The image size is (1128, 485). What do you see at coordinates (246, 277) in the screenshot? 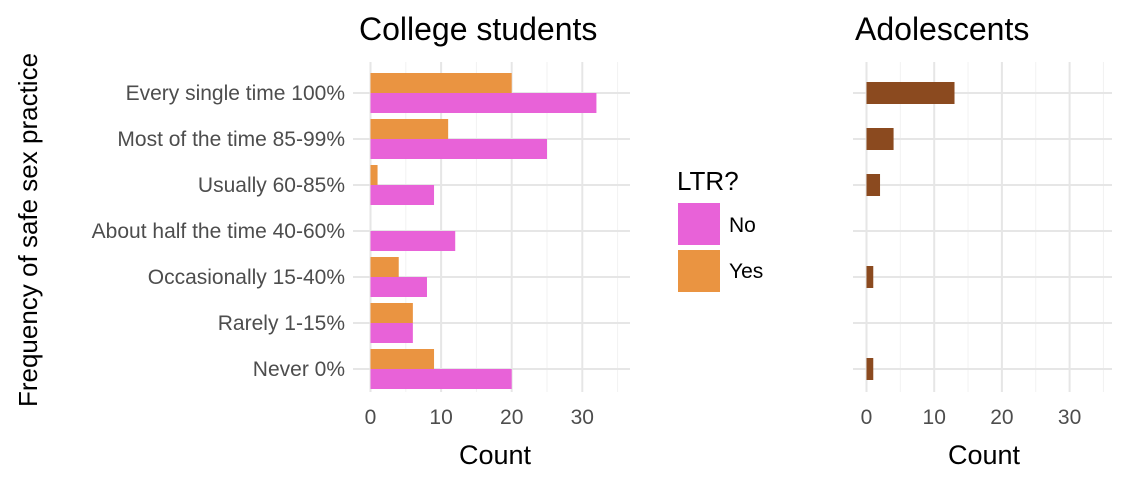
I see `category-label: Occasionally 15-40%` at bounding box center [246, 277].